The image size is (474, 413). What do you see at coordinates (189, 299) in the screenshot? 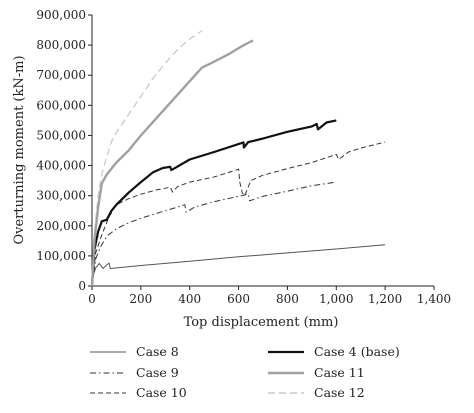
I see `x-tick-label: 400` at bounding box center [189, 299].